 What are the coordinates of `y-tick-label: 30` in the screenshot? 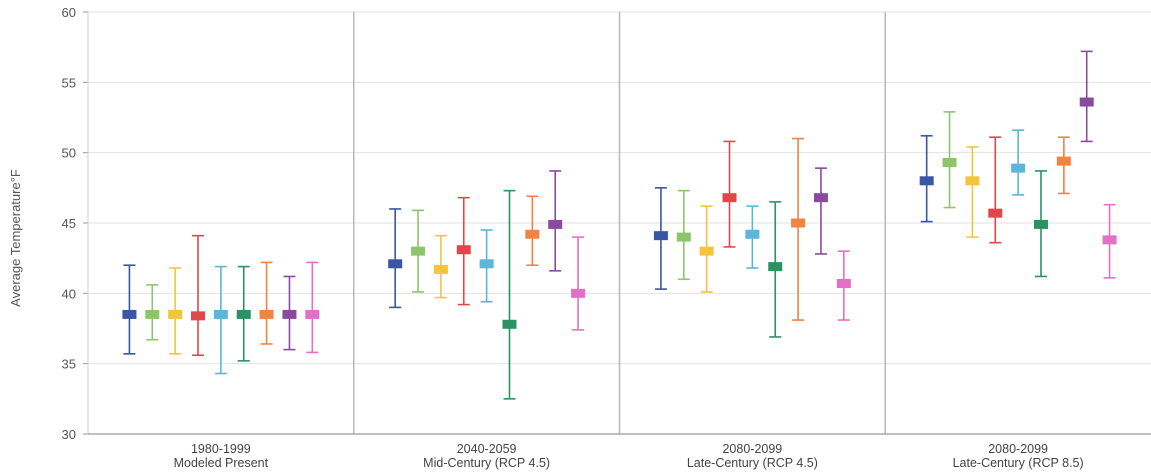 It's located at (69, 434).